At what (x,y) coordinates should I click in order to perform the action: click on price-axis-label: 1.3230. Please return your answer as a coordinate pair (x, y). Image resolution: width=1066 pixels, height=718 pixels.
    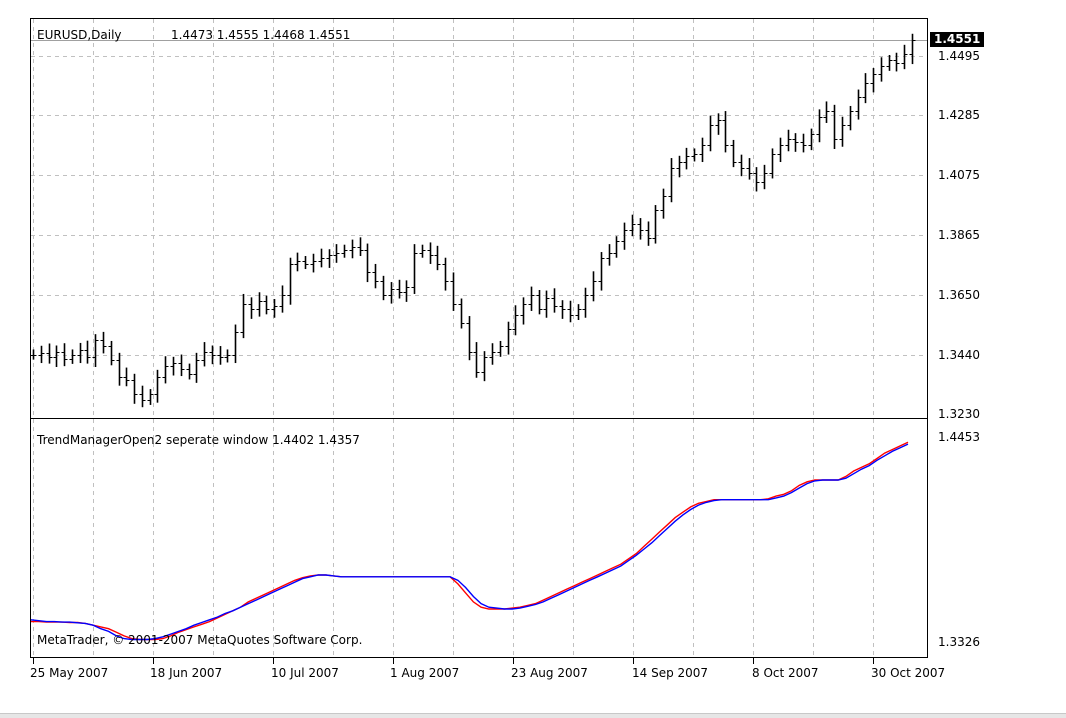
    Looking at the image, I should click on (959, 414).